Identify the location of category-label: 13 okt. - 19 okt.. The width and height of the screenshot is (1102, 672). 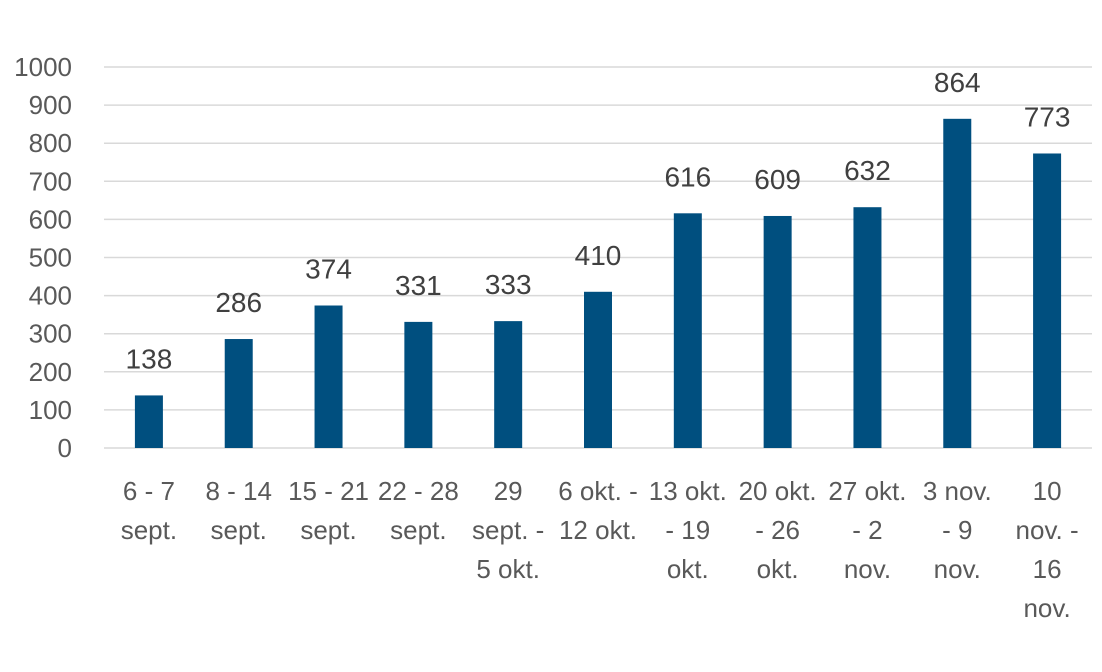
(688, 530).